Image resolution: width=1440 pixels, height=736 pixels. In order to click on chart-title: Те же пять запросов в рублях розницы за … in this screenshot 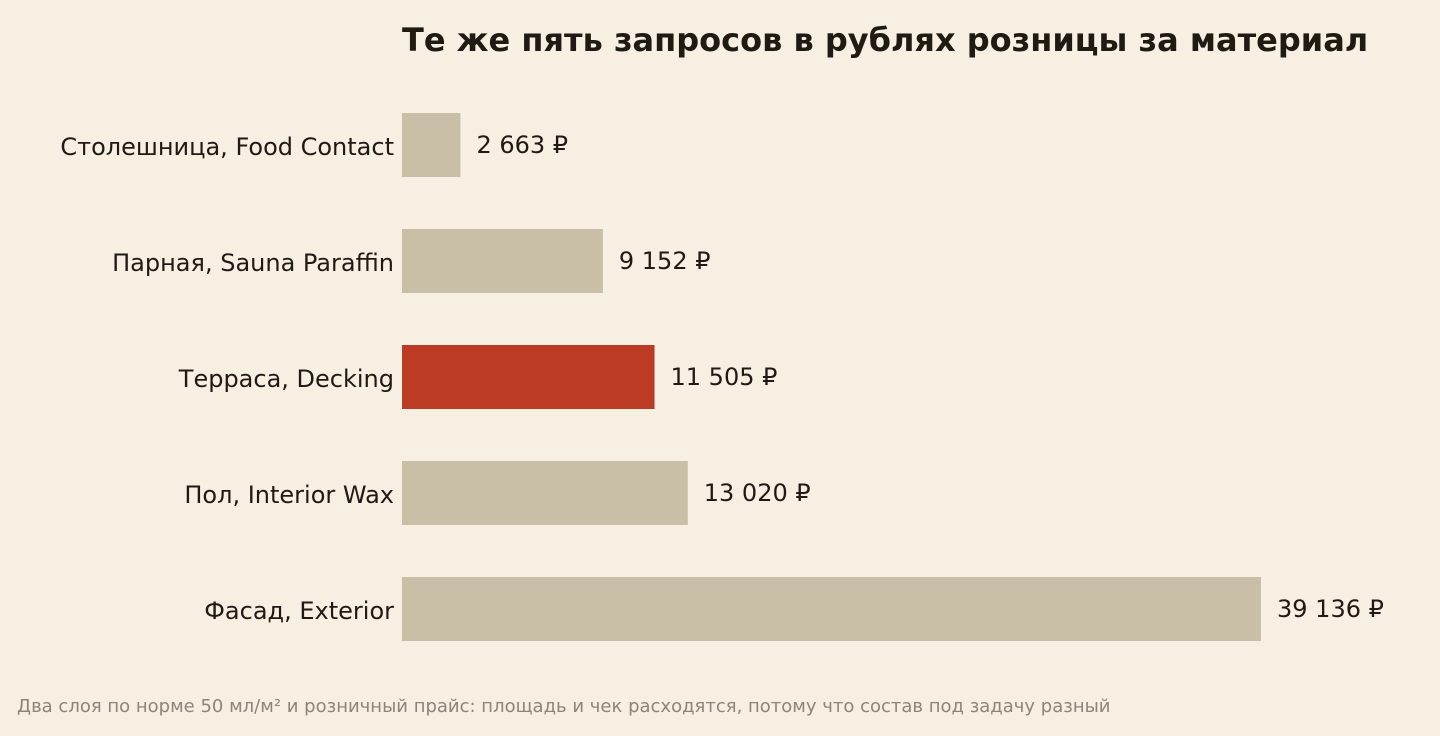, I will do `click(885, 40)`.